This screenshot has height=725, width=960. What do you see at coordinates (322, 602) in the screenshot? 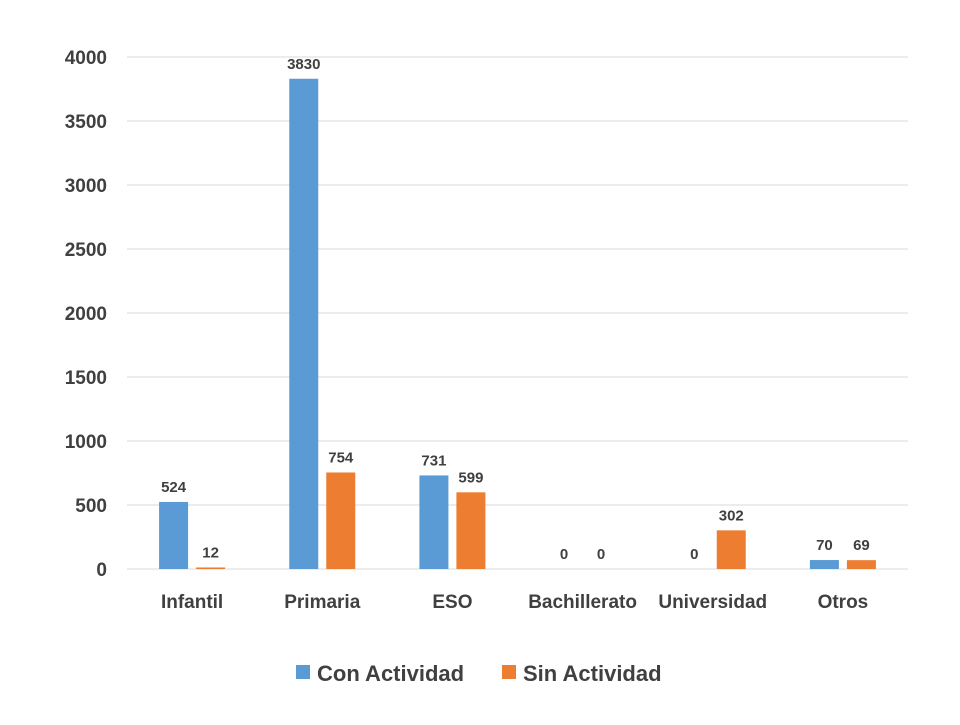
I see `x-category-label: Primaria` at bounding box center [322, 602].